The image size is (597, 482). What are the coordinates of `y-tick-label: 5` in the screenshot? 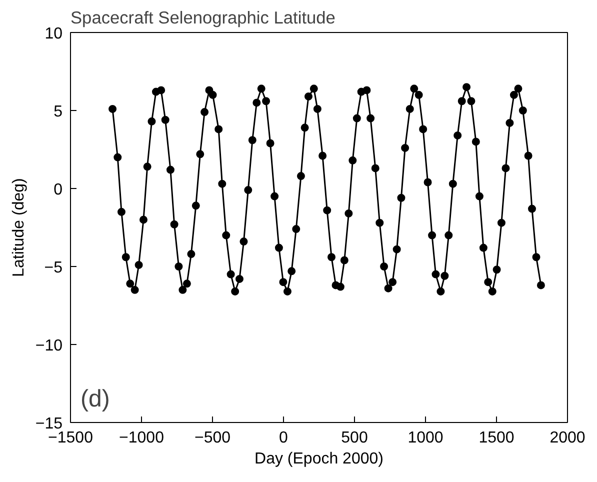 It's located at (58, 112).